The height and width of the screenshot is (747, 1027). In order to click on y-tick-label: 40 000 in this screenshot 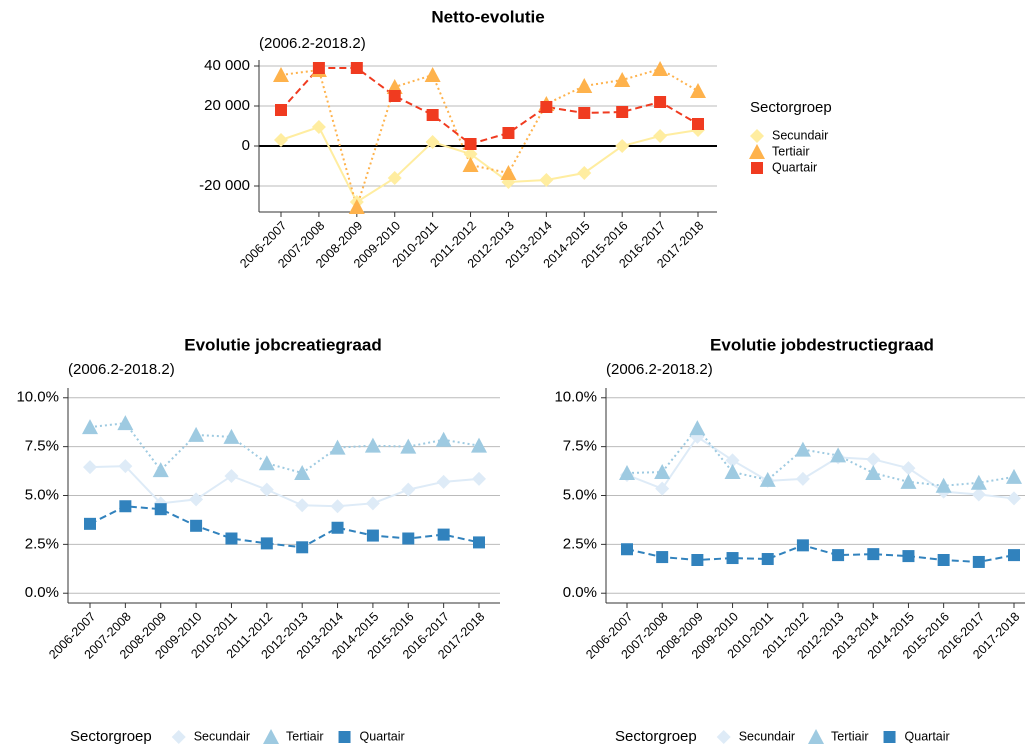, I will do `click(227, 65)`.